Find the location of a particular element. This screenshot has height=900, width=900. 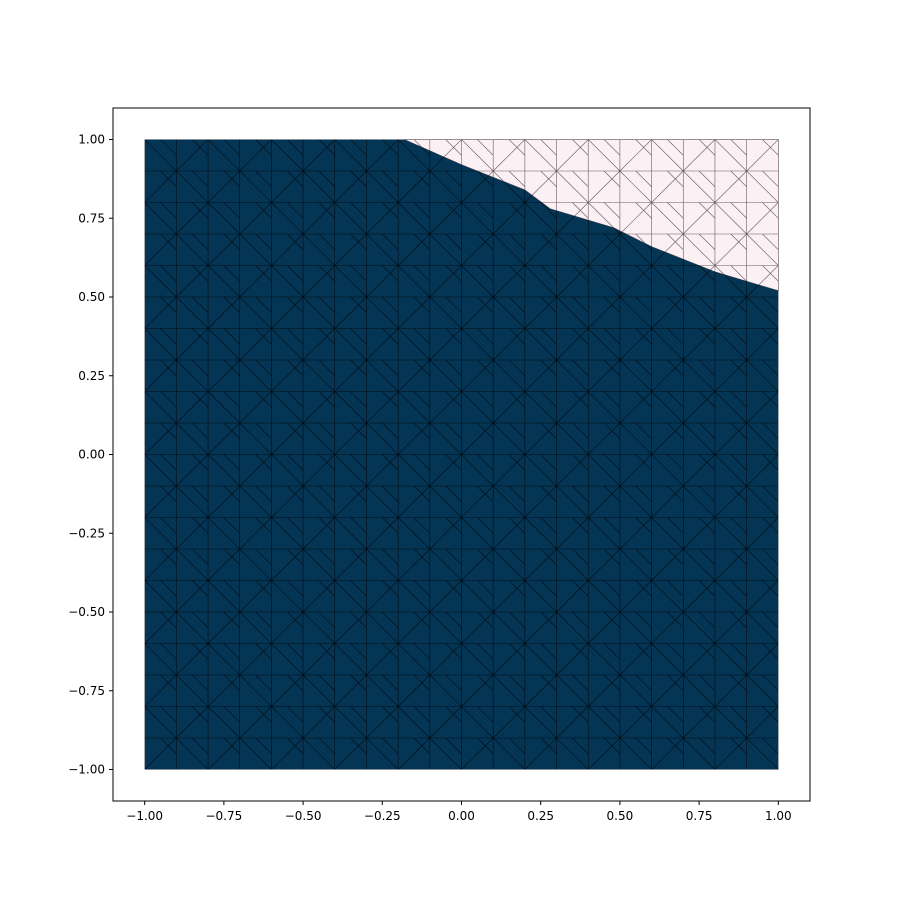

y-tick-label: 0.50 is located at coordinates (91, 297).